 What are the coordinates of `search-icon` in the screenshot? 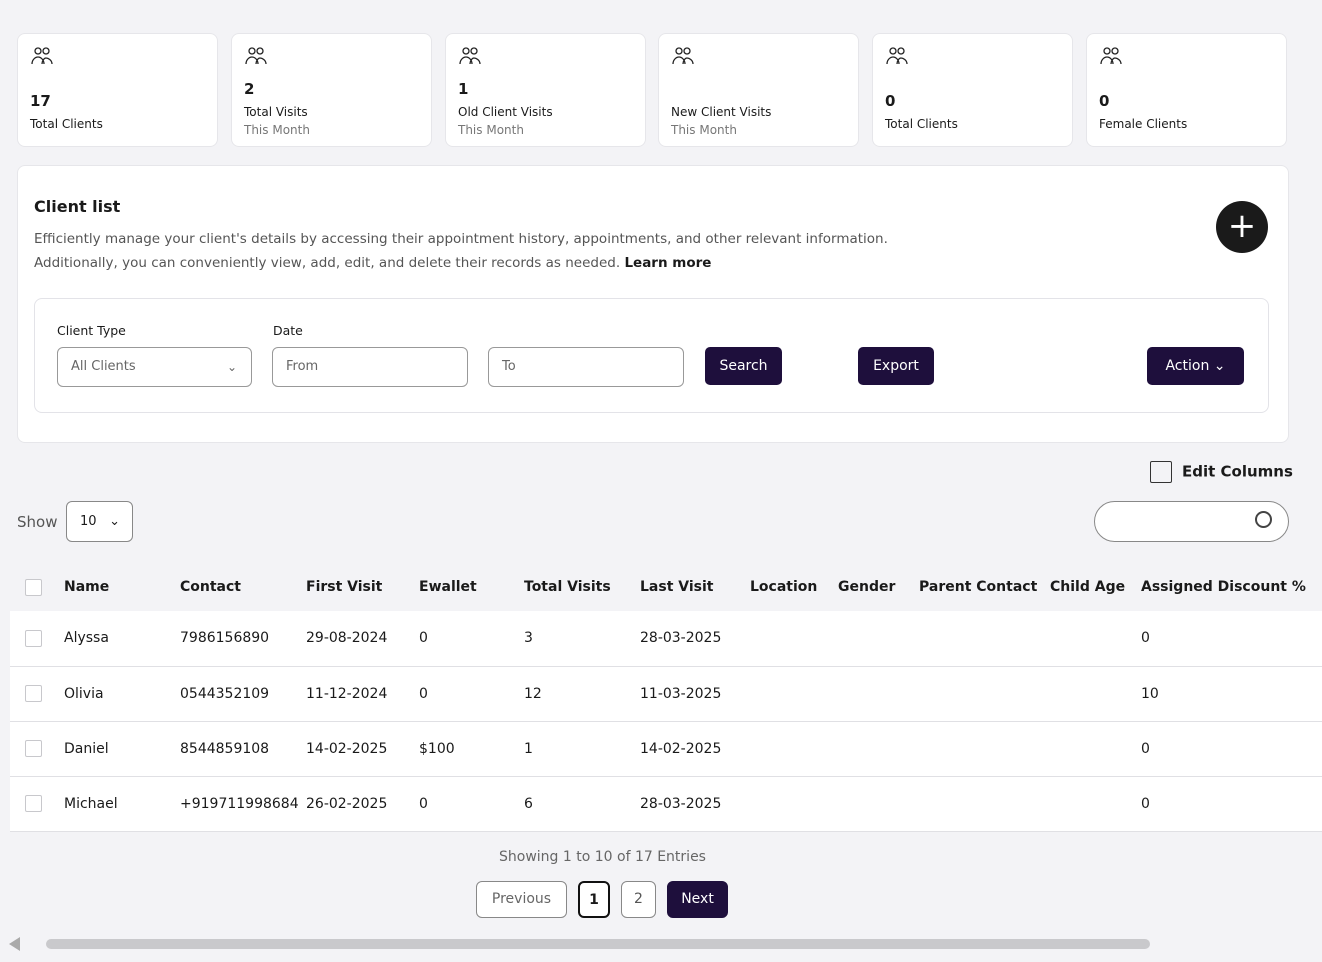 It's located at (1263, 519).